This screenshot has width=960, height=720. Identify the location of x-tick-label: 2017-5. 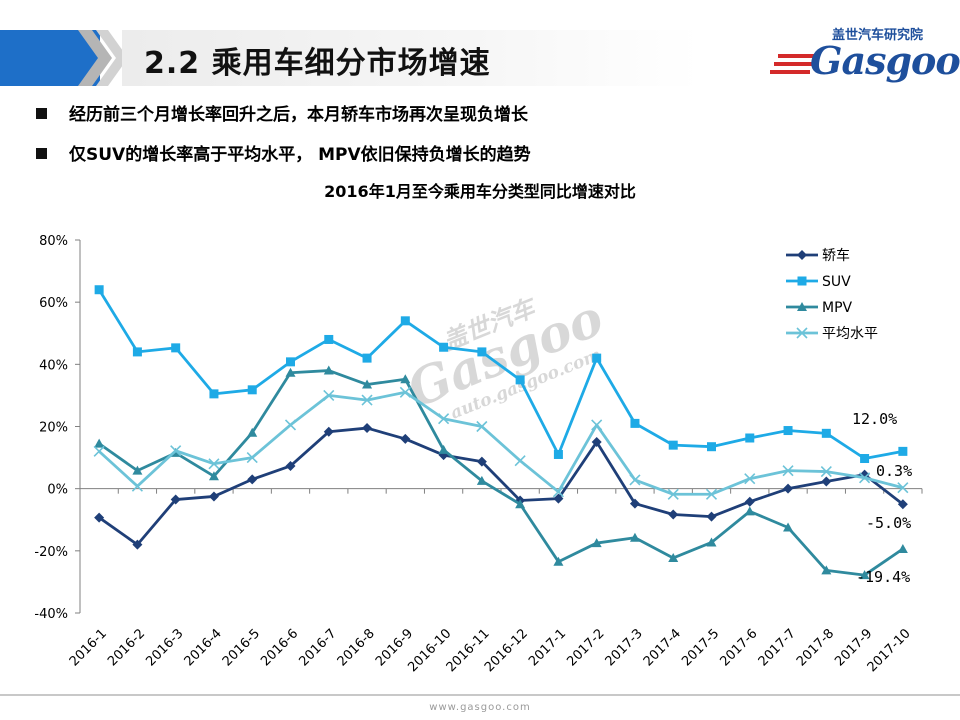
(700, 647).